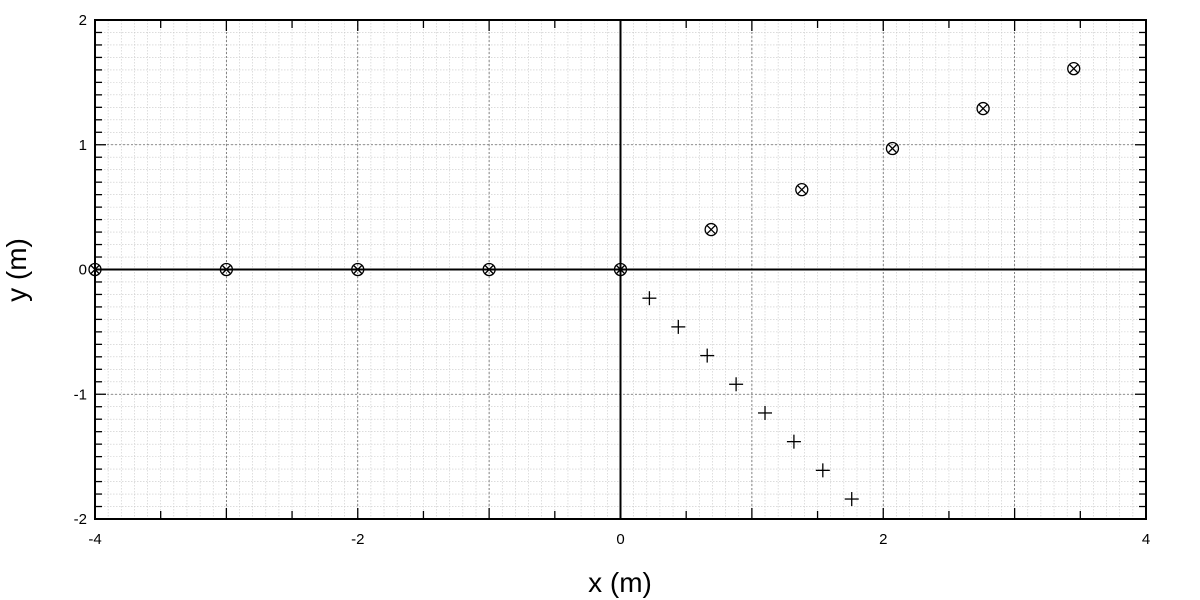 The height and width of the screenshot is (600, 1200). Describe the element at coordinates (83, 145) in the screenshot. I see `y-tick-label: 1` at that location.